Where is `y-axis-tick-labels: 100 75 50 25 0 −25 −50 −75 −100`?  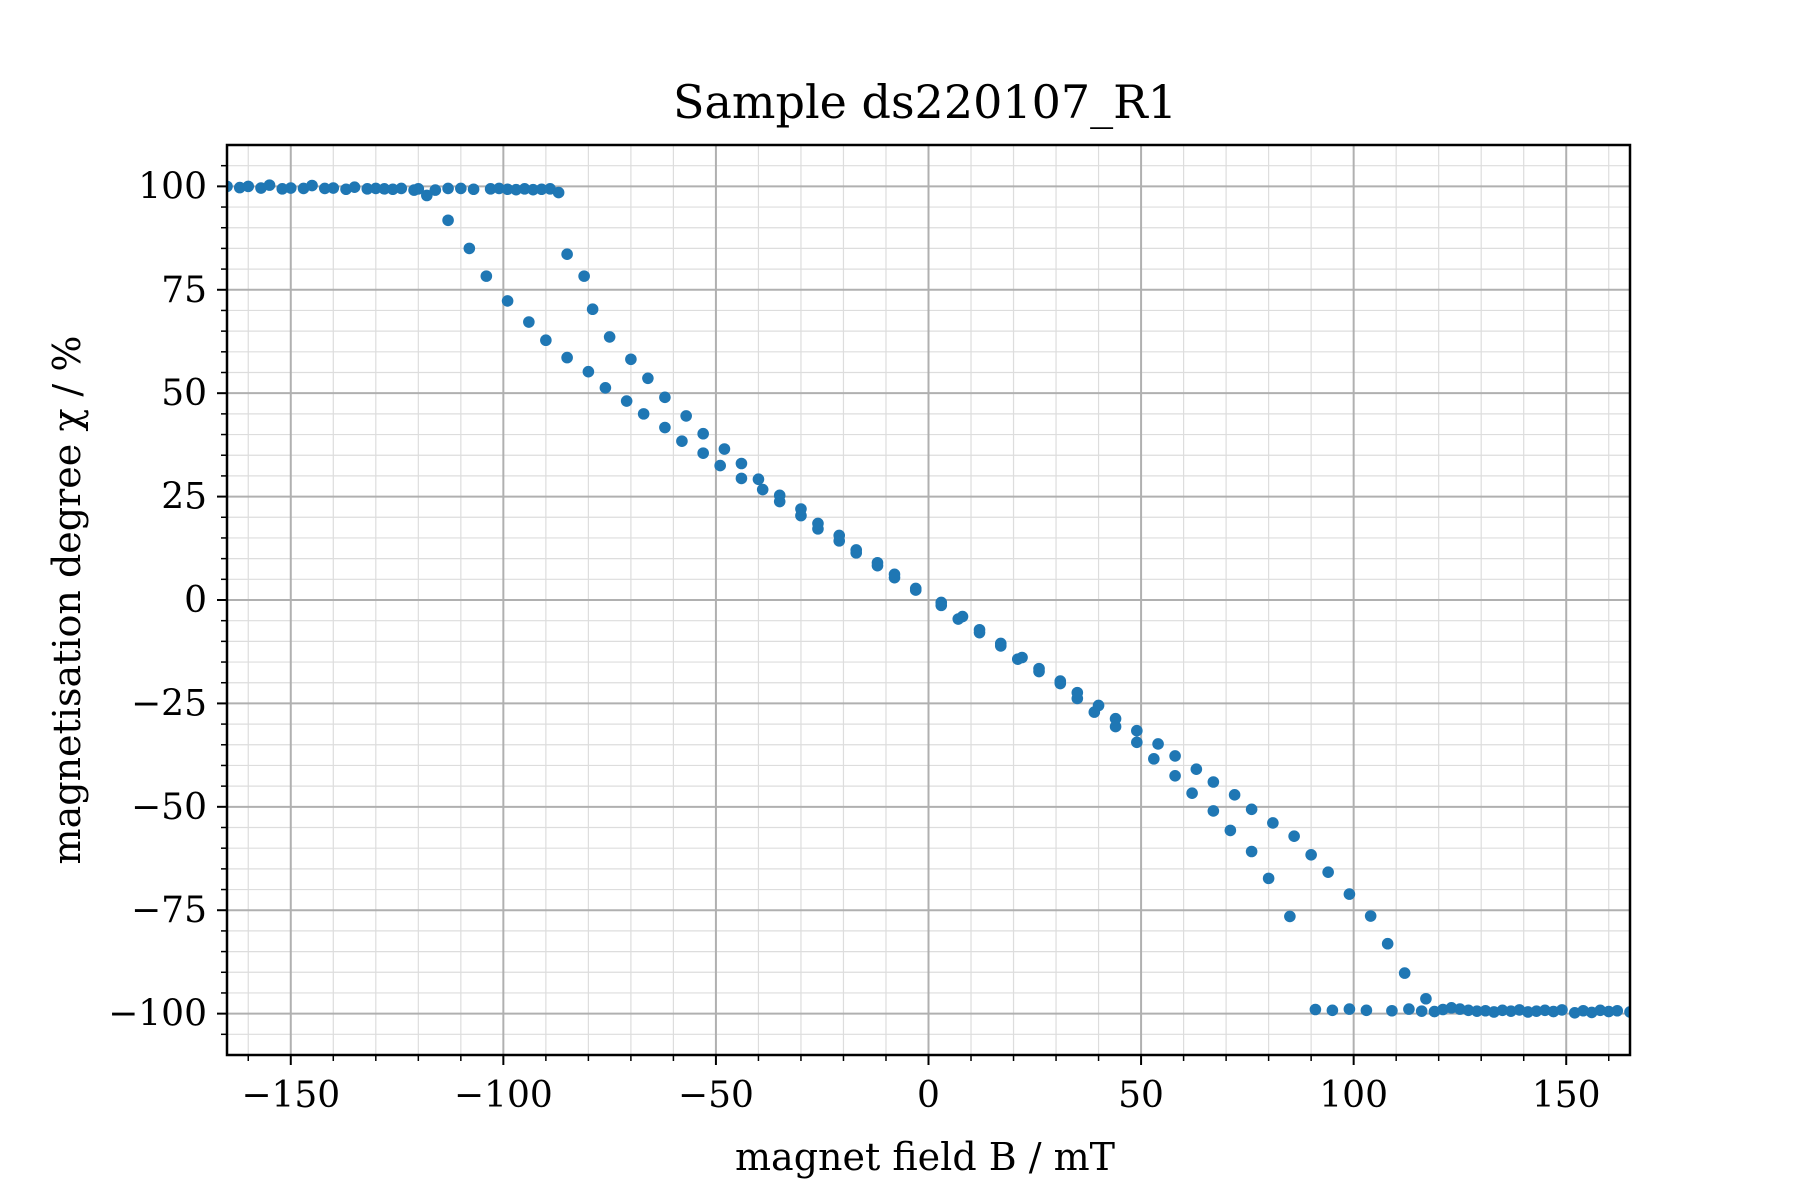
y-axis-tick-labels: 100 75 50 25 0 −25 −50 −75 −100 is located at coordinates (157, 600).